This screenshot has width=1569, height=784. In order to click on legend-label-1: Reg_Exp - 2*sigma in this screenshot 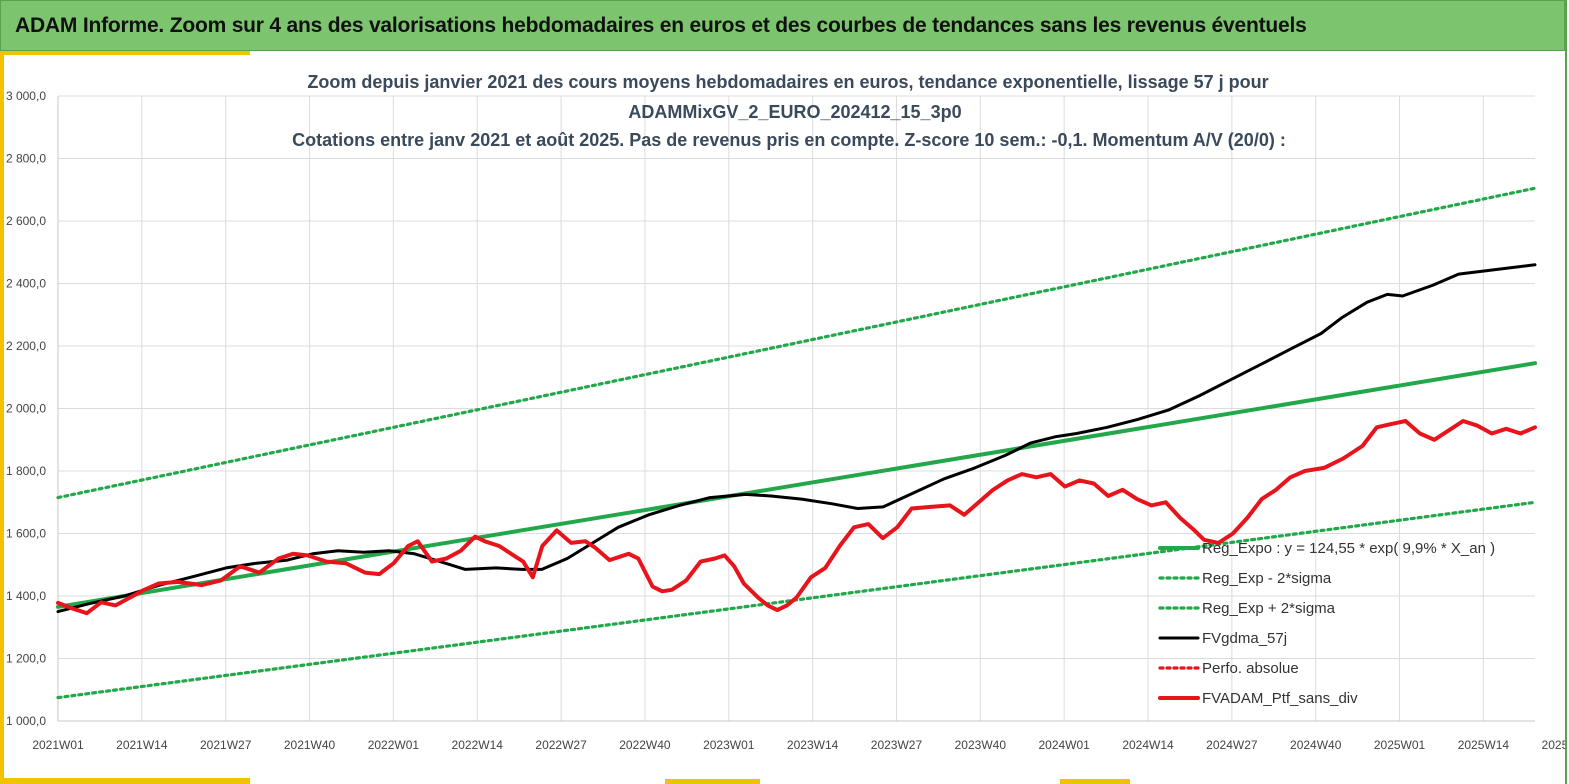, I will do `click(1267, 578)`.